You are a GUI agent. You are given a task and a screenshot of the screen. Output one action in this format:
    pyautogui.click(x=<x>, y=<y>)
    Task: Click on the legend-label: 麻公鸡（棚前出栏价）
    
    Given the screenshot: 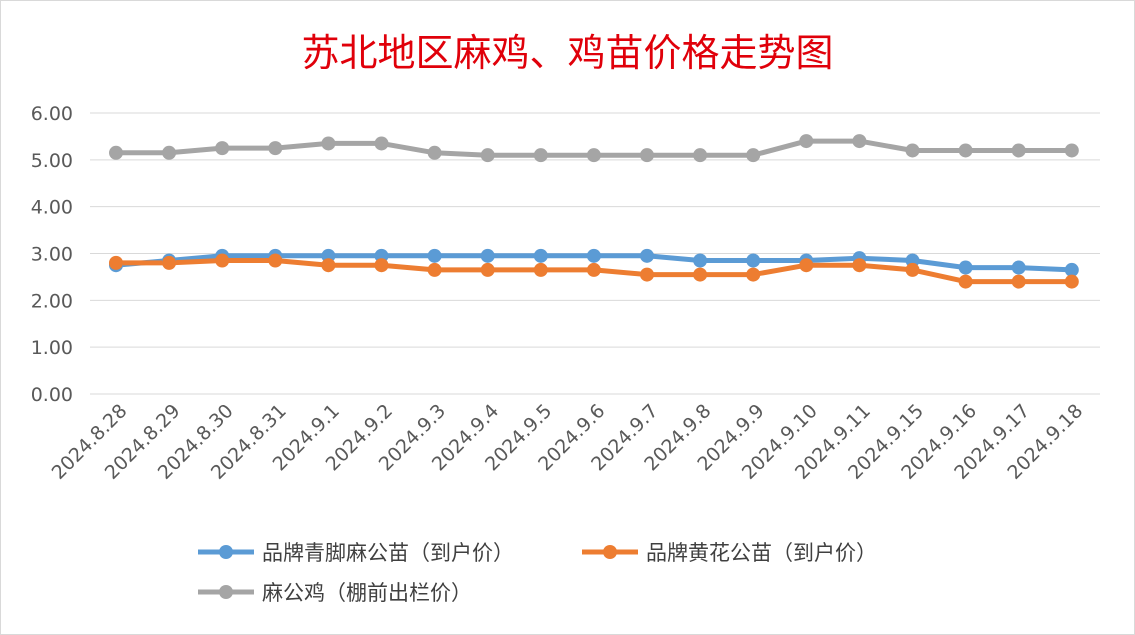 What is the action you would take?
    pyautogui.click(x=367, y=593)
    